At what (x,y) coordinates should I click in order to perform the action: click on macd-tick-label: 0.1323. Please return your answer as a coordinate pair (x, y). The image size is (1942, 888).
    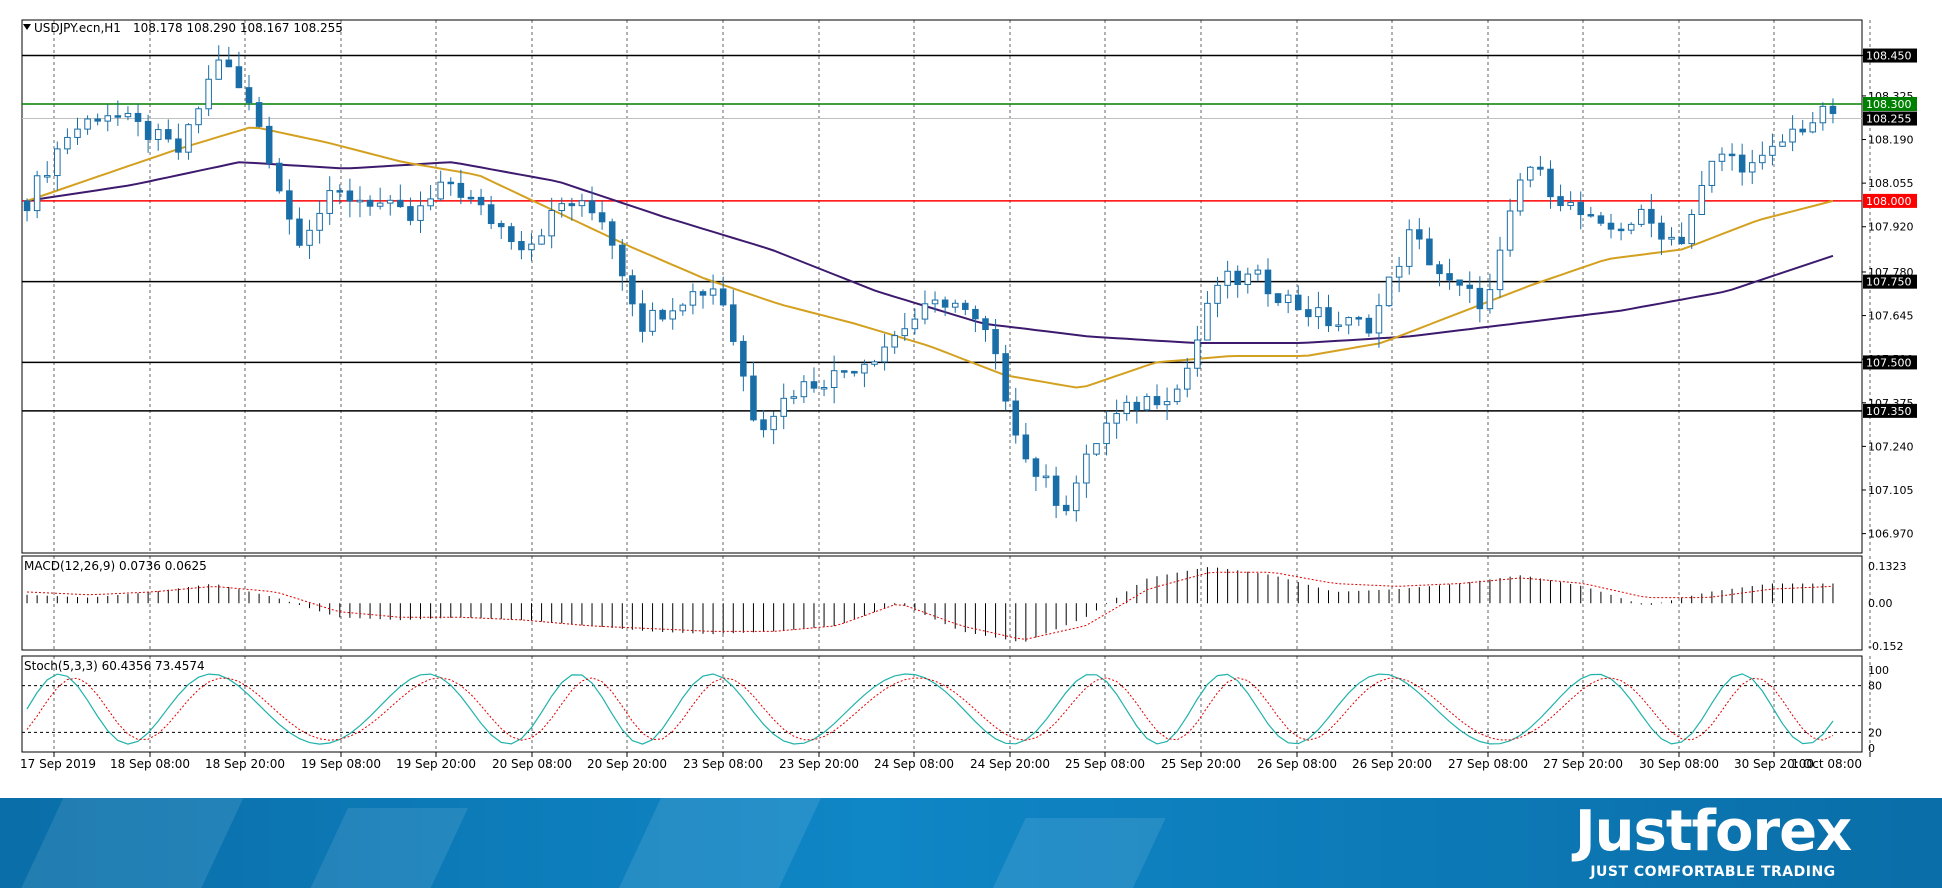
    Looking at the image, I should click on (1887, 566).